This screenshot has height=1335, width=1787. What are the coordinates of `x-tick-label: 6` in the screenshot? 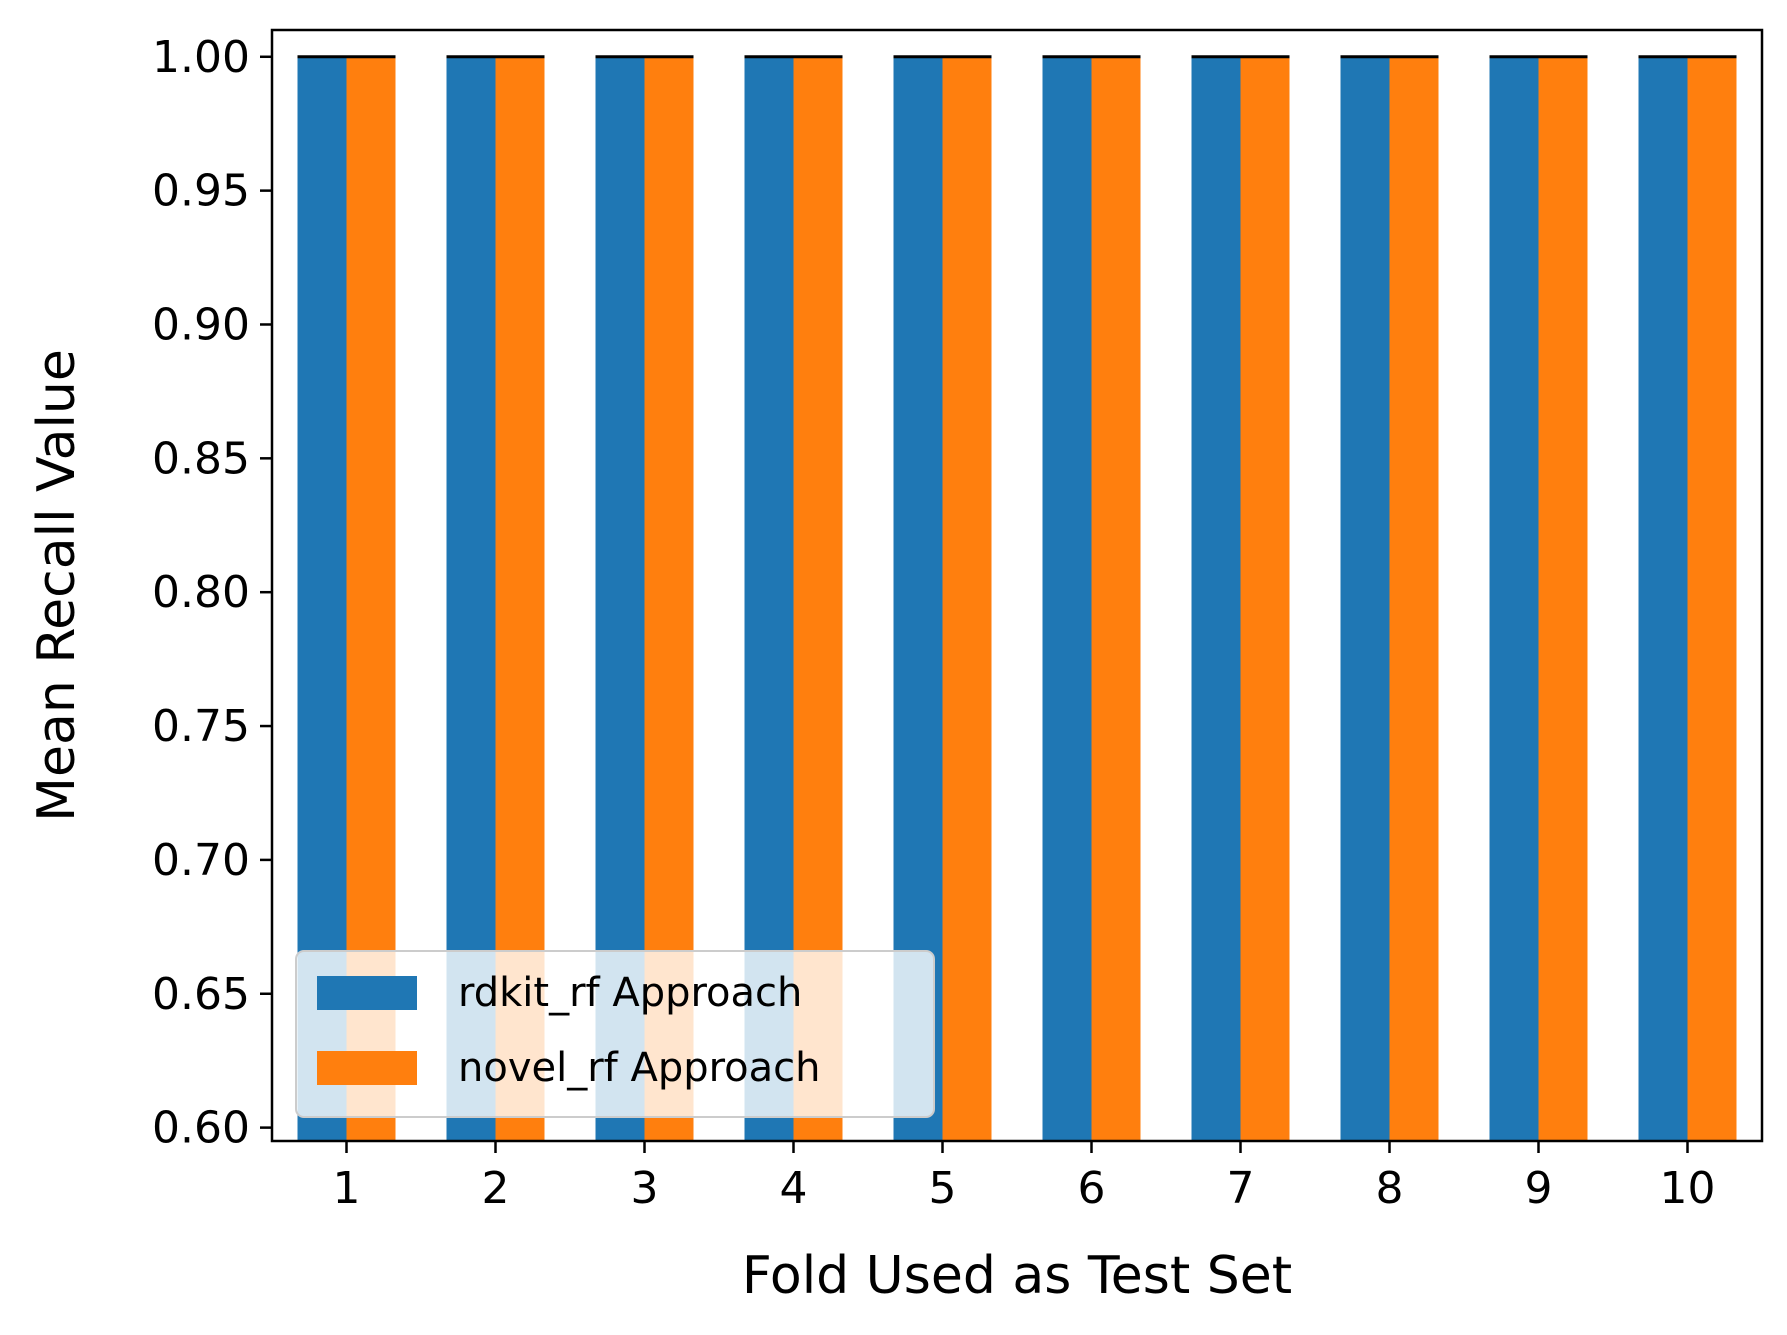 It's located at (1092, 1188).